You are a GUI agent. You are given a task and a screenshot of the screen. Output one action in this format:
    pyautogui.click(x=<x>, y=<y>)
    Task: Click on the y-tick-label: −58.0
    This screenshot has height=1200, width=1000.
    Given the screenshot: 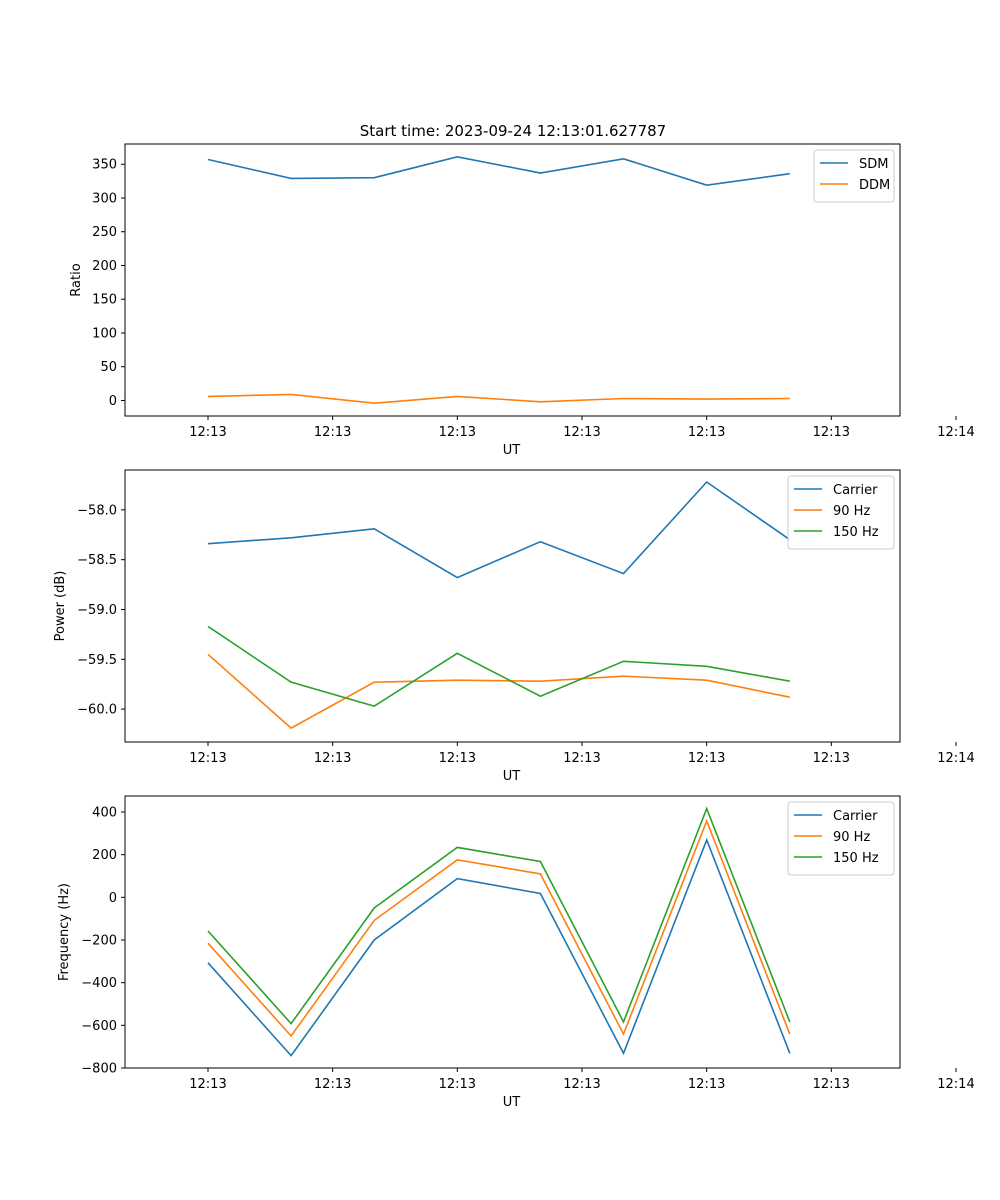 What is the action you would take?
    pyautogui.click(x=97, y=510)
    